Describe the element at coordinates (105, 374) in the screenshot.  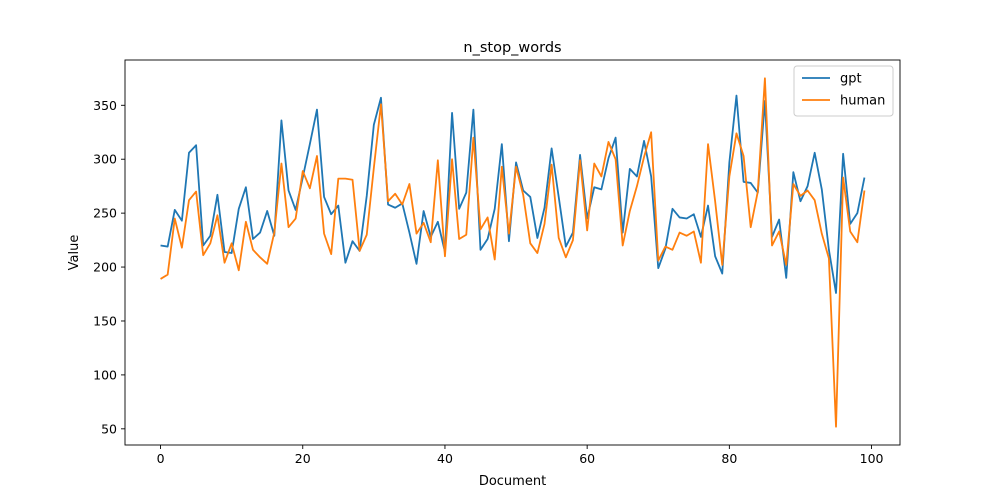
I see `y-tick-label: 100` at that location.